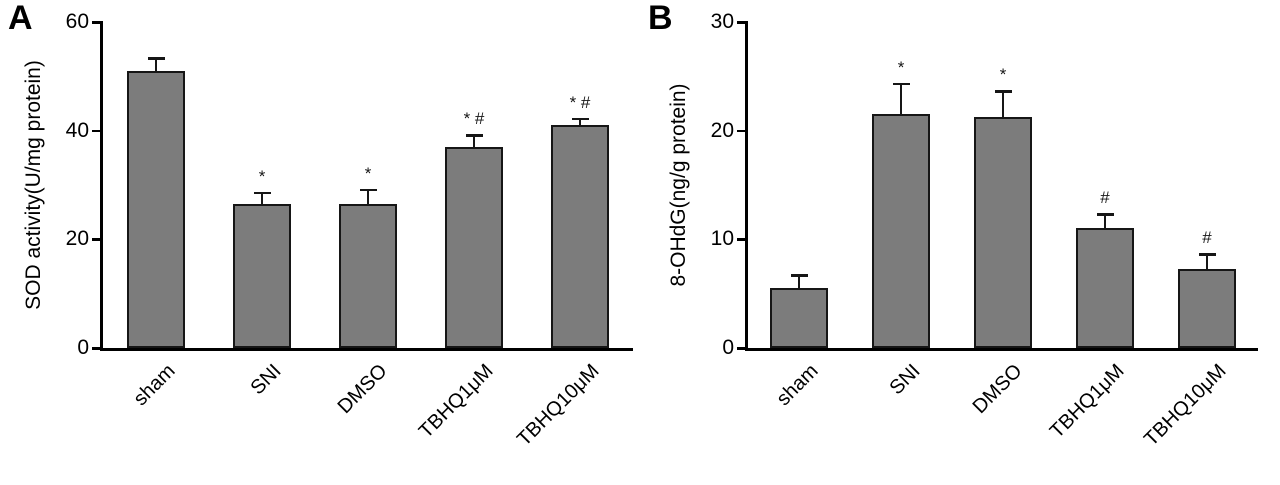 This screenshot has width=1280, height=485. What do you see at coordinates (20, 18) in the screenshot?
I see `panel-a-letter: A` at bounding box center [20, 18].